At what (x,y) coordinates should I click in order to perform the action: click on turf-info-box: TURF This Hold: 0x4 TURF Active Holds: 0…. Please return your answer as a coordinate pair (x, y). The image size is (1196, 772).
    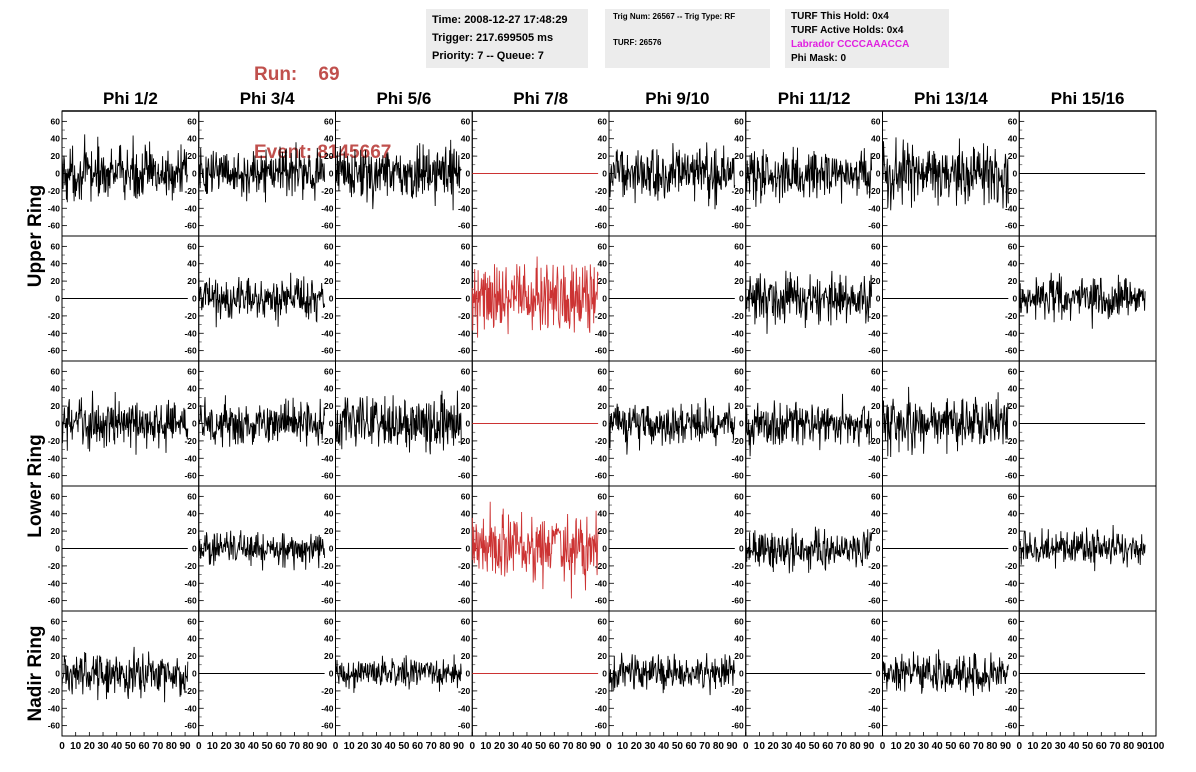
    Looking at the image, I should click on (867, 38).